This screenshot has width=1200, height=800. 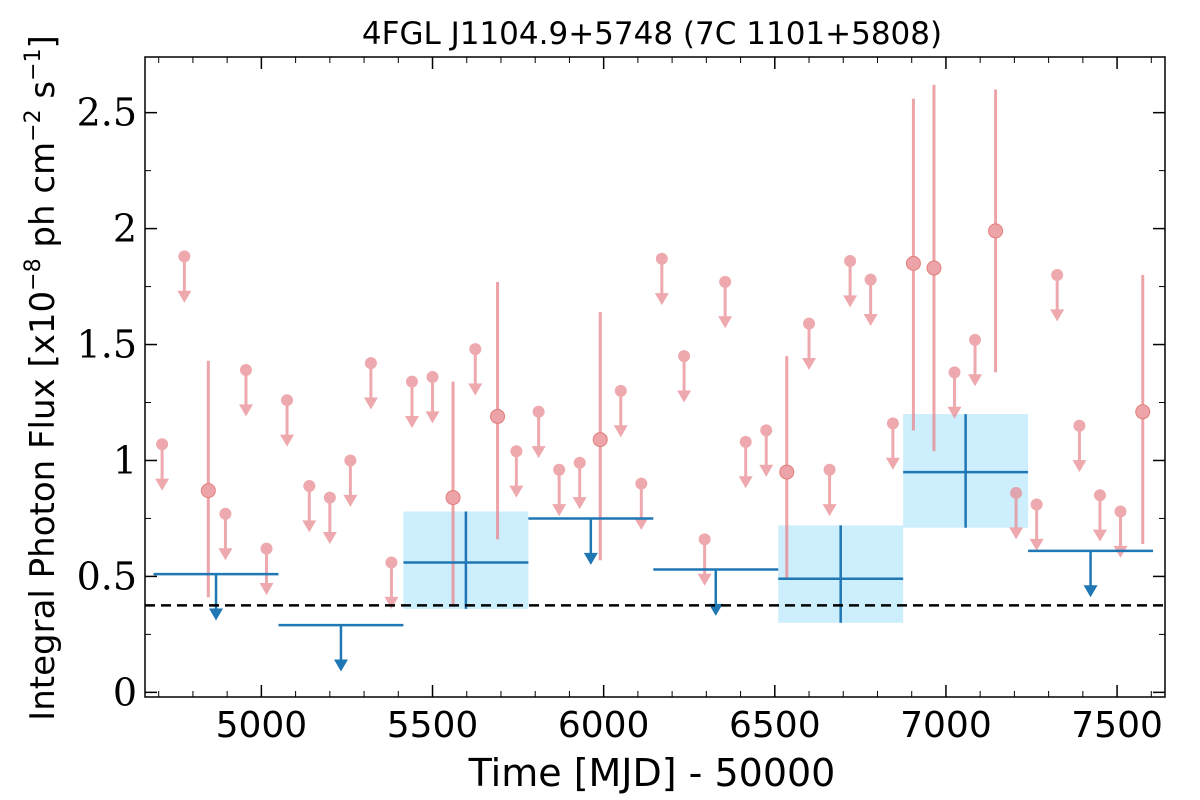 What do you see at coordinates (725, 322) in the screenshot?
I see `short-bin-upper-limit-23-head` at bounding box center [725, 322].